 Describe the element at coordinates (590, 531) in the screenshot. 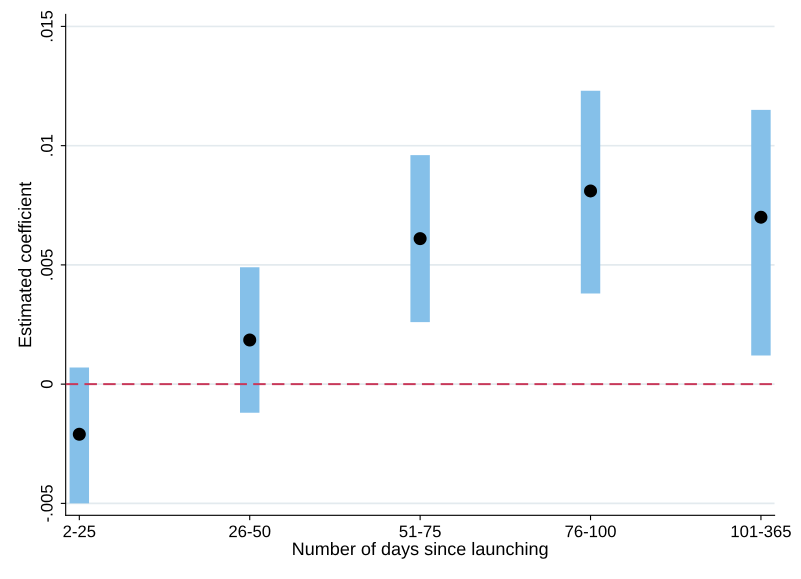

I see `x-tick-label: 76-100` at that location.